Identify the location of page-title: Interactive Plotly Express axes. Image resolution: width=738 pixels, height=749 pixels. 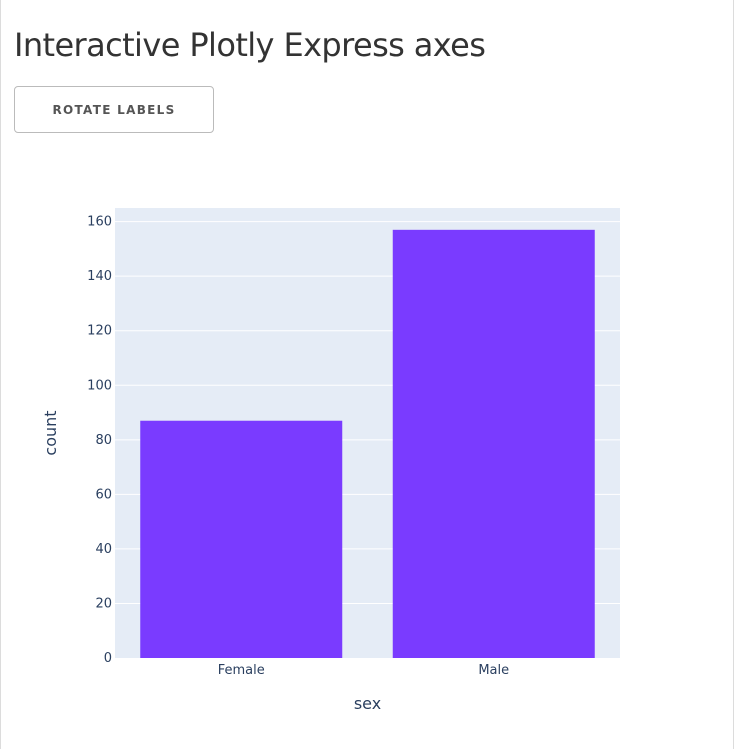
(250, 45).